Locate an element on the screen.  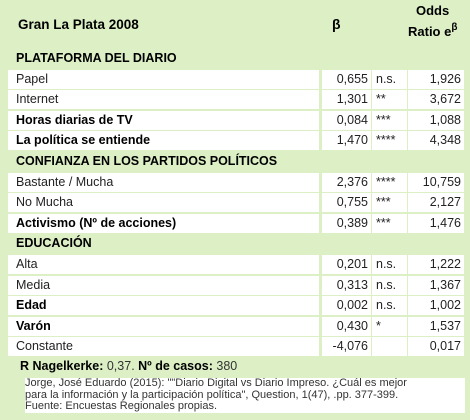
section-label: CONFIANZA EN LOS PARTIDOS POLÍTICOS is located at coordinates (147, 160).